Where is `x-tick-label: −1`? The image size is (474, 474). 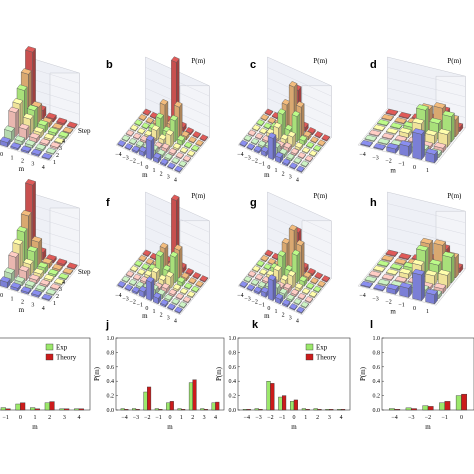 x-tick-label: −1 is located at coordinates (445, 418).